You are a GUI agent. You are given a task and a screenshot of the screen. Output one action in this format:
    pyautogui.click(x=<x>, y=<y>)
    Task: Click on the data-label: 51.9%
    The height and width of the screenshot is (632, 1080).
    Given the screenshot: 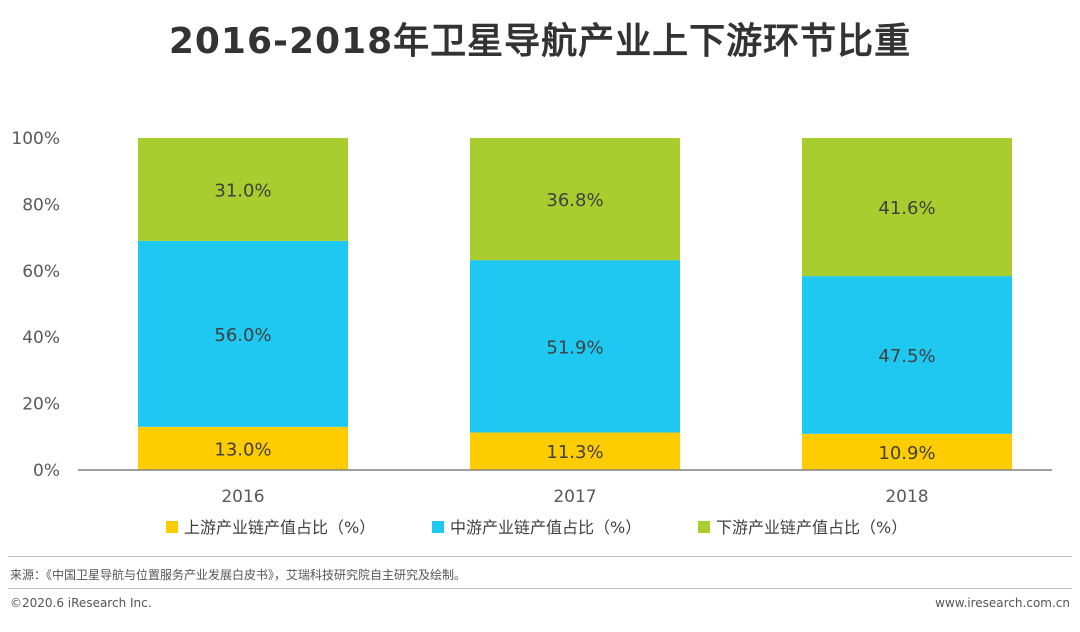 What is the action you would take?
    pyautogui.click(x=574, y=347)
    